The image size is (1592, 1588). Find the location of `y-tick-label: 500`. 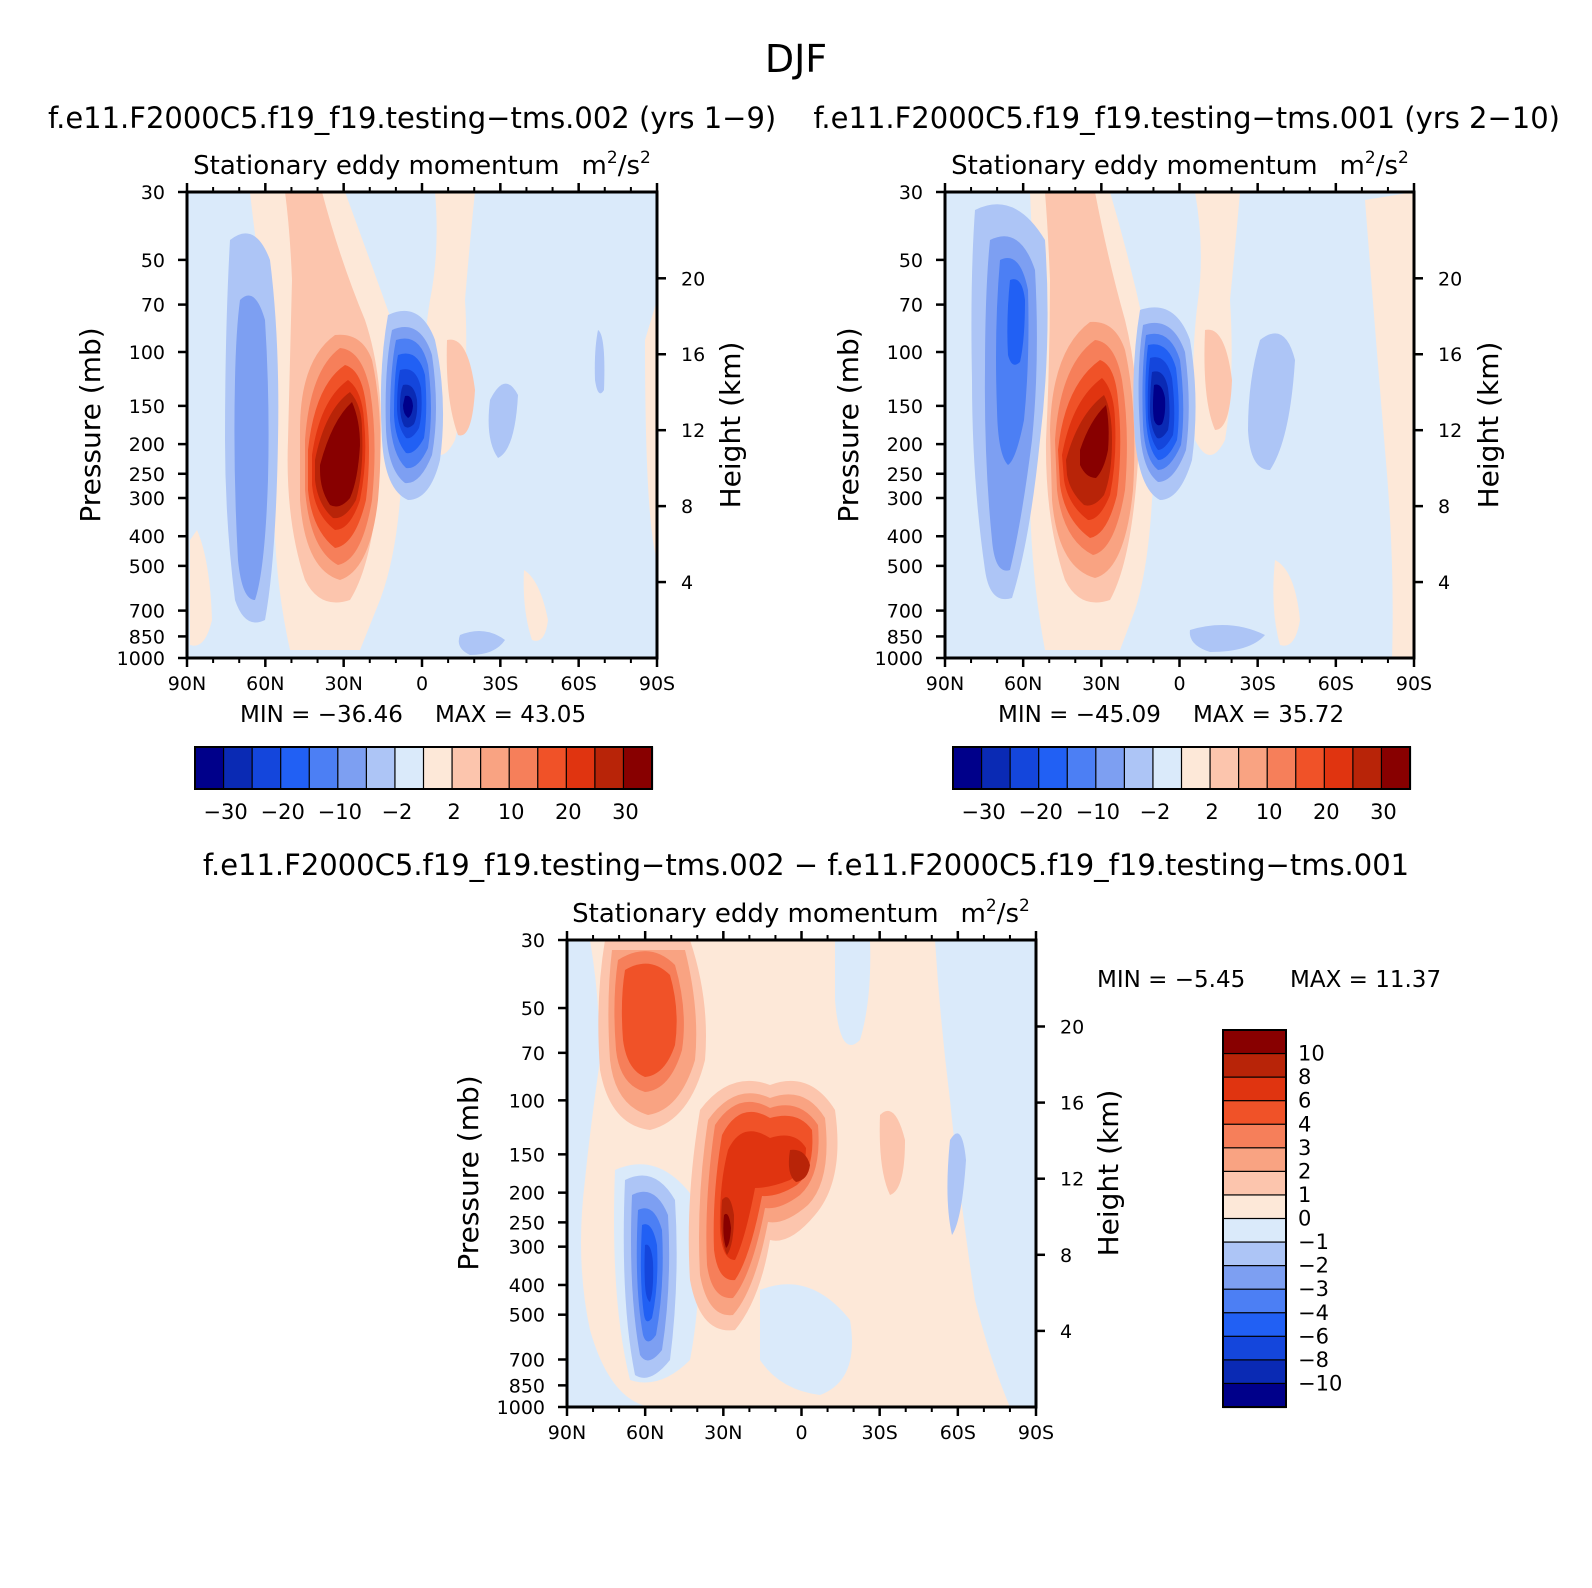

y-tick-label: 500 is located at coordinates (147, 567).